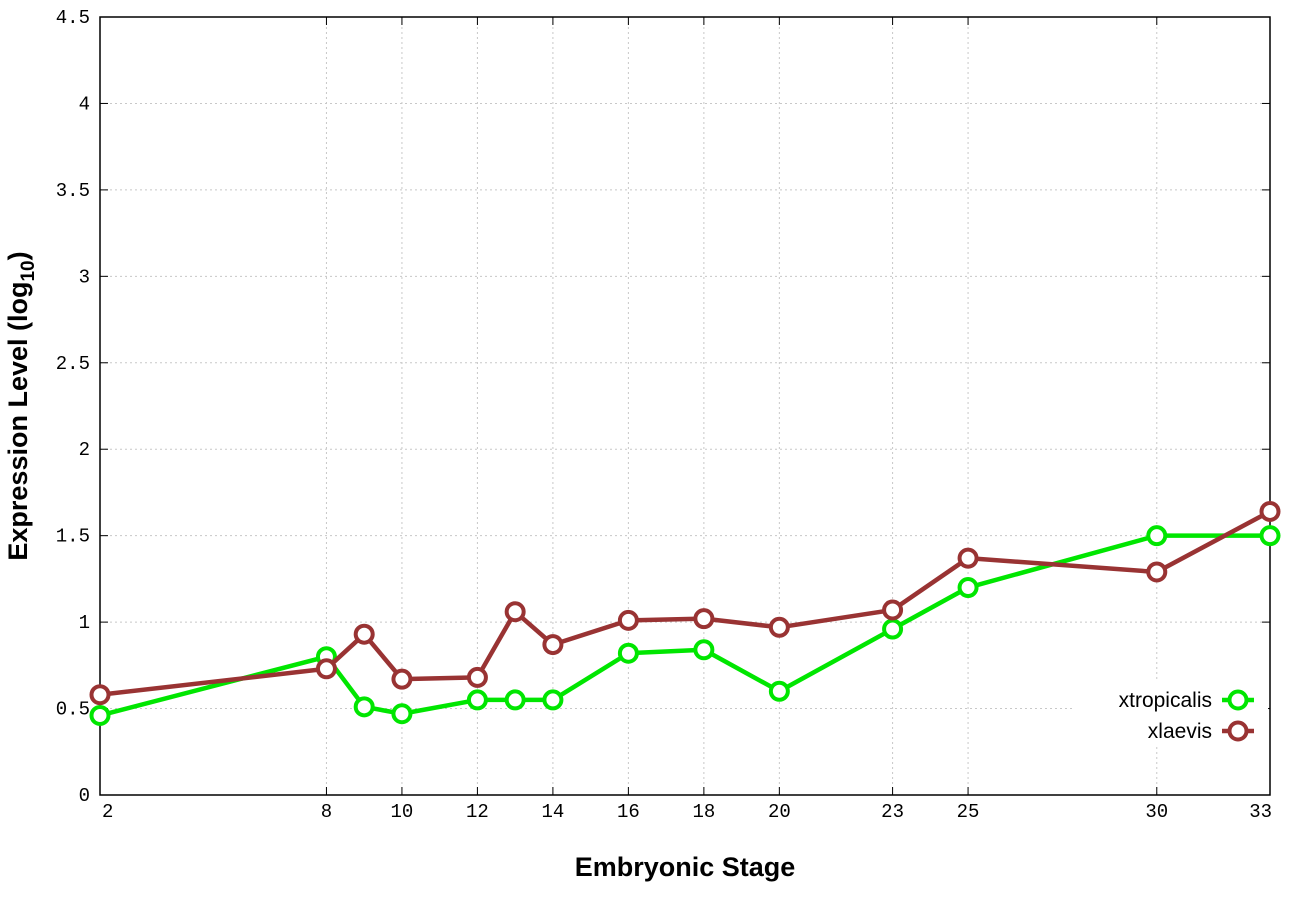 Image resolution: width=1296 pixels, height=907 pixels. What do you see at coordinates (84, 104) in the screenshot?
I see `y-tick-label: 4` at bounding box center [84, 104].